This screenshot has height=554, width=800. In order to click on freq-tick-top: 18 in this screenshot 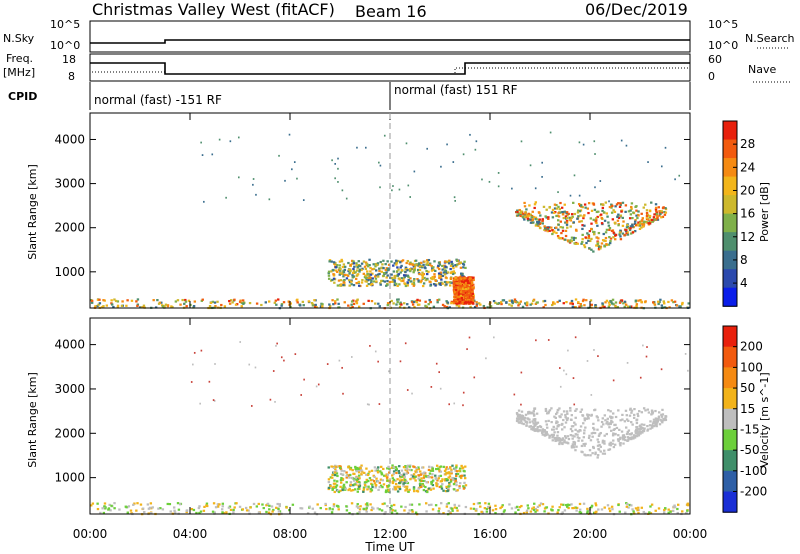, I will do `click(69, 59)`.